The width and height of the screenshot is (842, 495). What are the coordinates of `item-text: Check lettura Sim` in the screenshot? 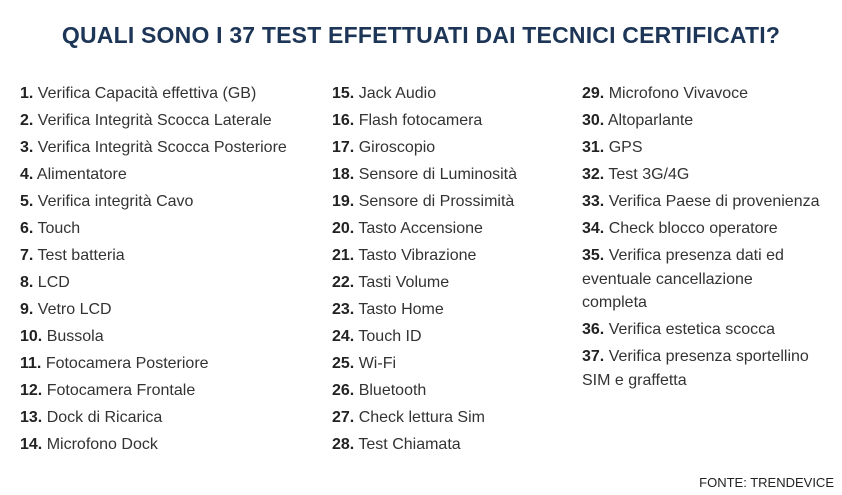 It's located at (421, 417).